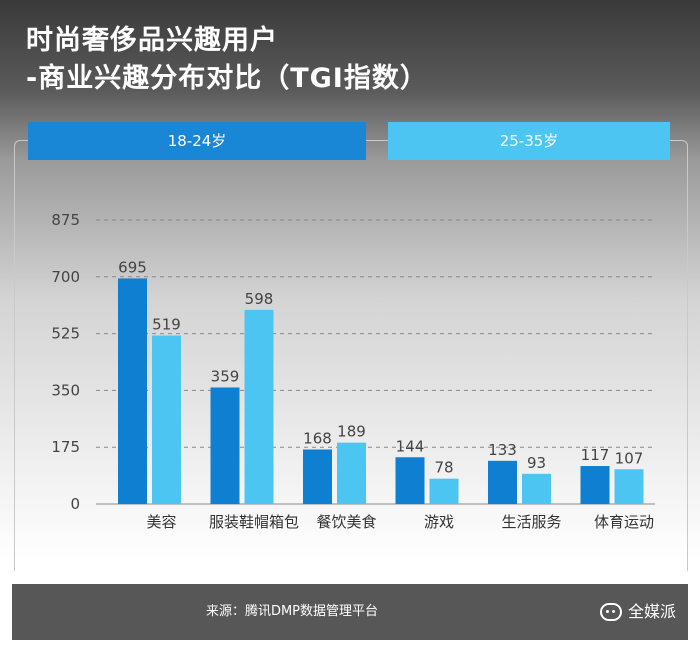 This screenshot has height=653, width=700. I want to click on y-tick-label: 875, so click(65, 220).